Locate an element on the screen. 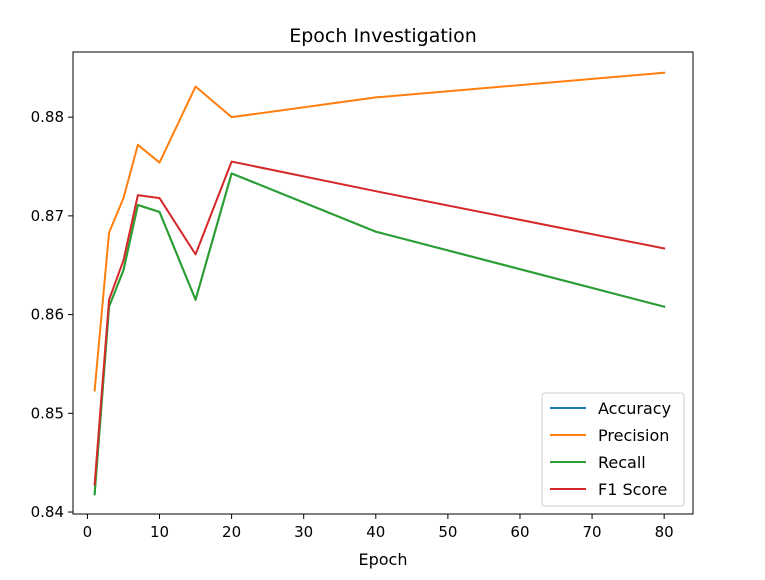 The image size is (765, 580). x-tick-label: 60 is located at coordinates (519, 532).